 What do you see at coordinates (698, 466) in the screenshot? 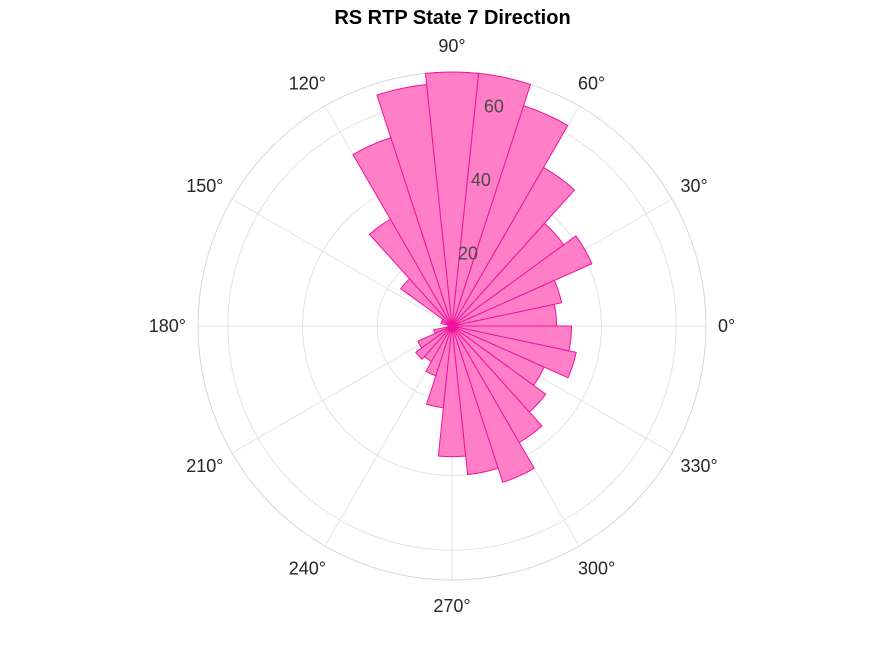
I see `angle-label-330: 330°` at bounding box center [698, 466].